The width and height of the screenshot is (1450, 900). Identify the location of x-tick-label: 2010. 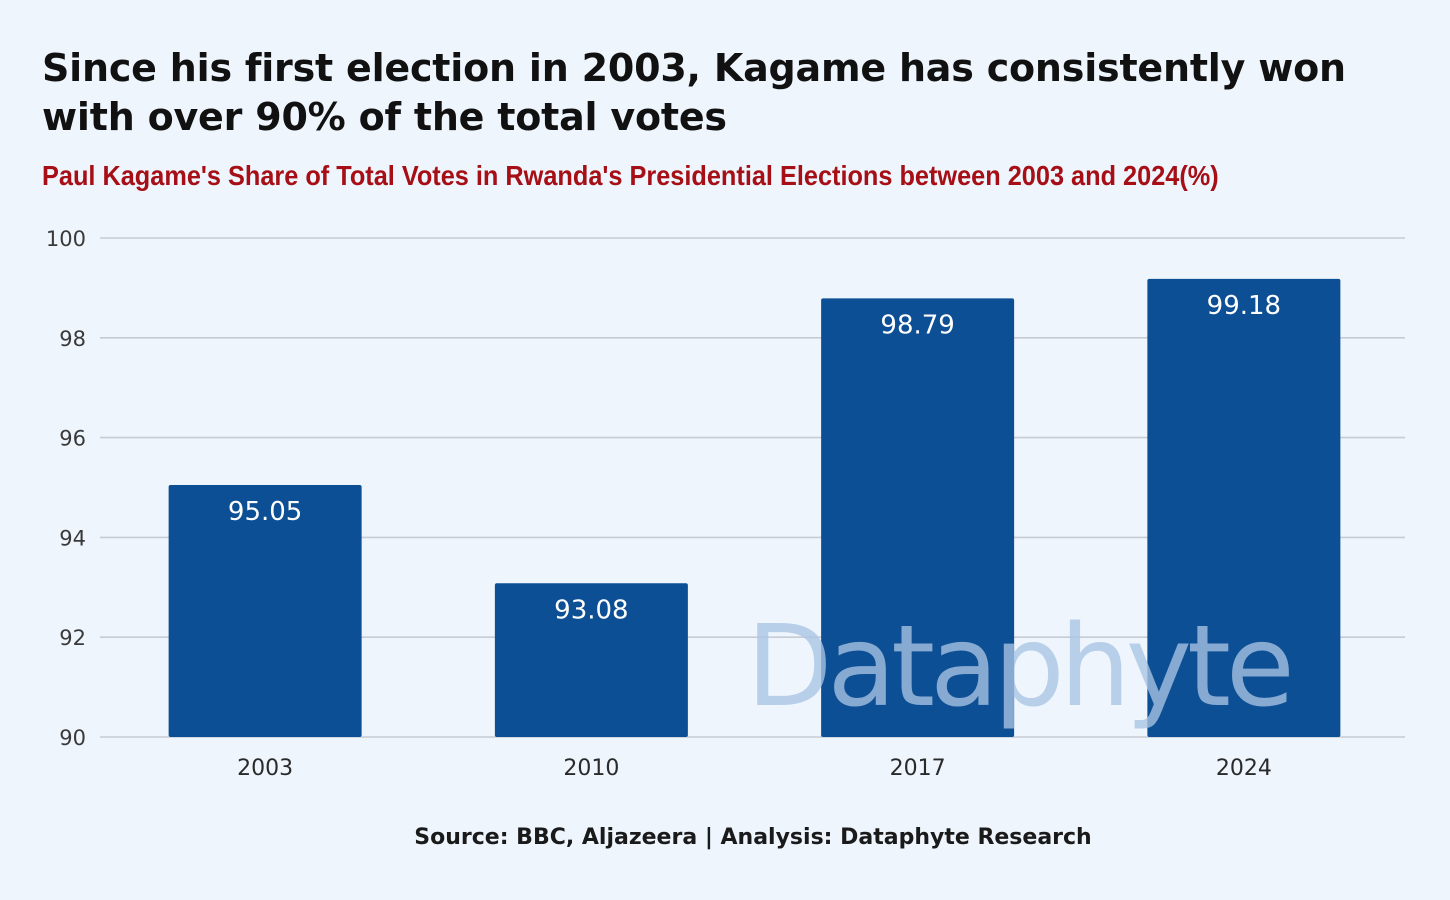
(591, 768).